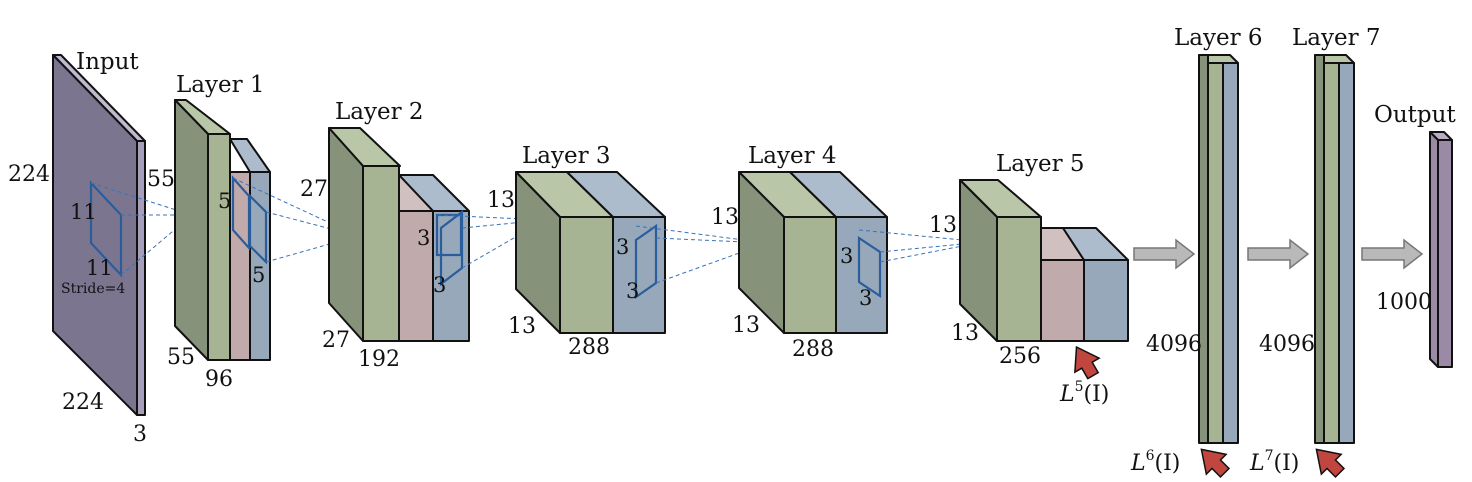 The height and width of the screenshot is (482, 1472). I want to click on layer5-height-label: 13, so click(943, 225).